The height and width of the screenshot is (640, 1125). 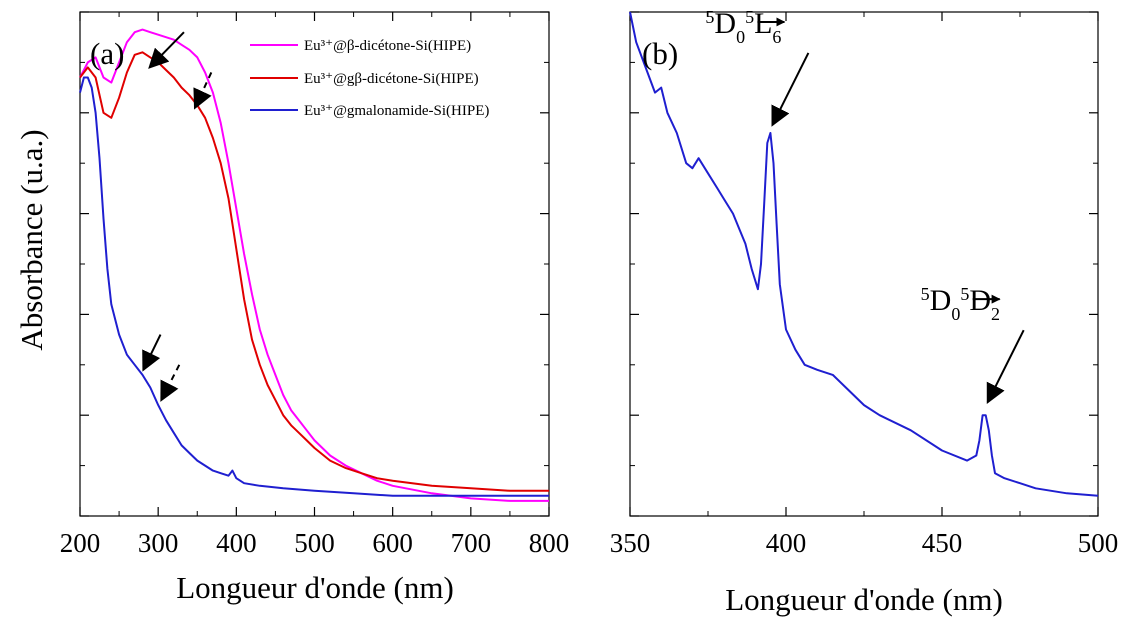 What do you see at coordinates (158, 543) in the screenshot?
I see `x-tick-label: 300` at bounding box center [158, 543].